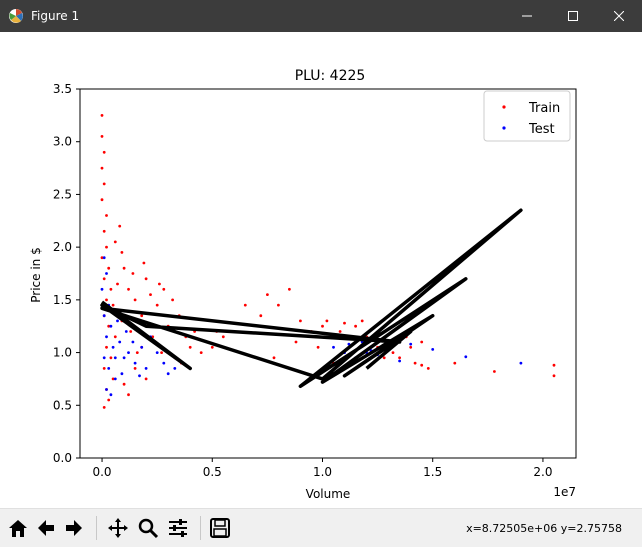 This screenshot has width=642, height=547. I want to click on y-axis-label: Price in $, so click(36, 274).